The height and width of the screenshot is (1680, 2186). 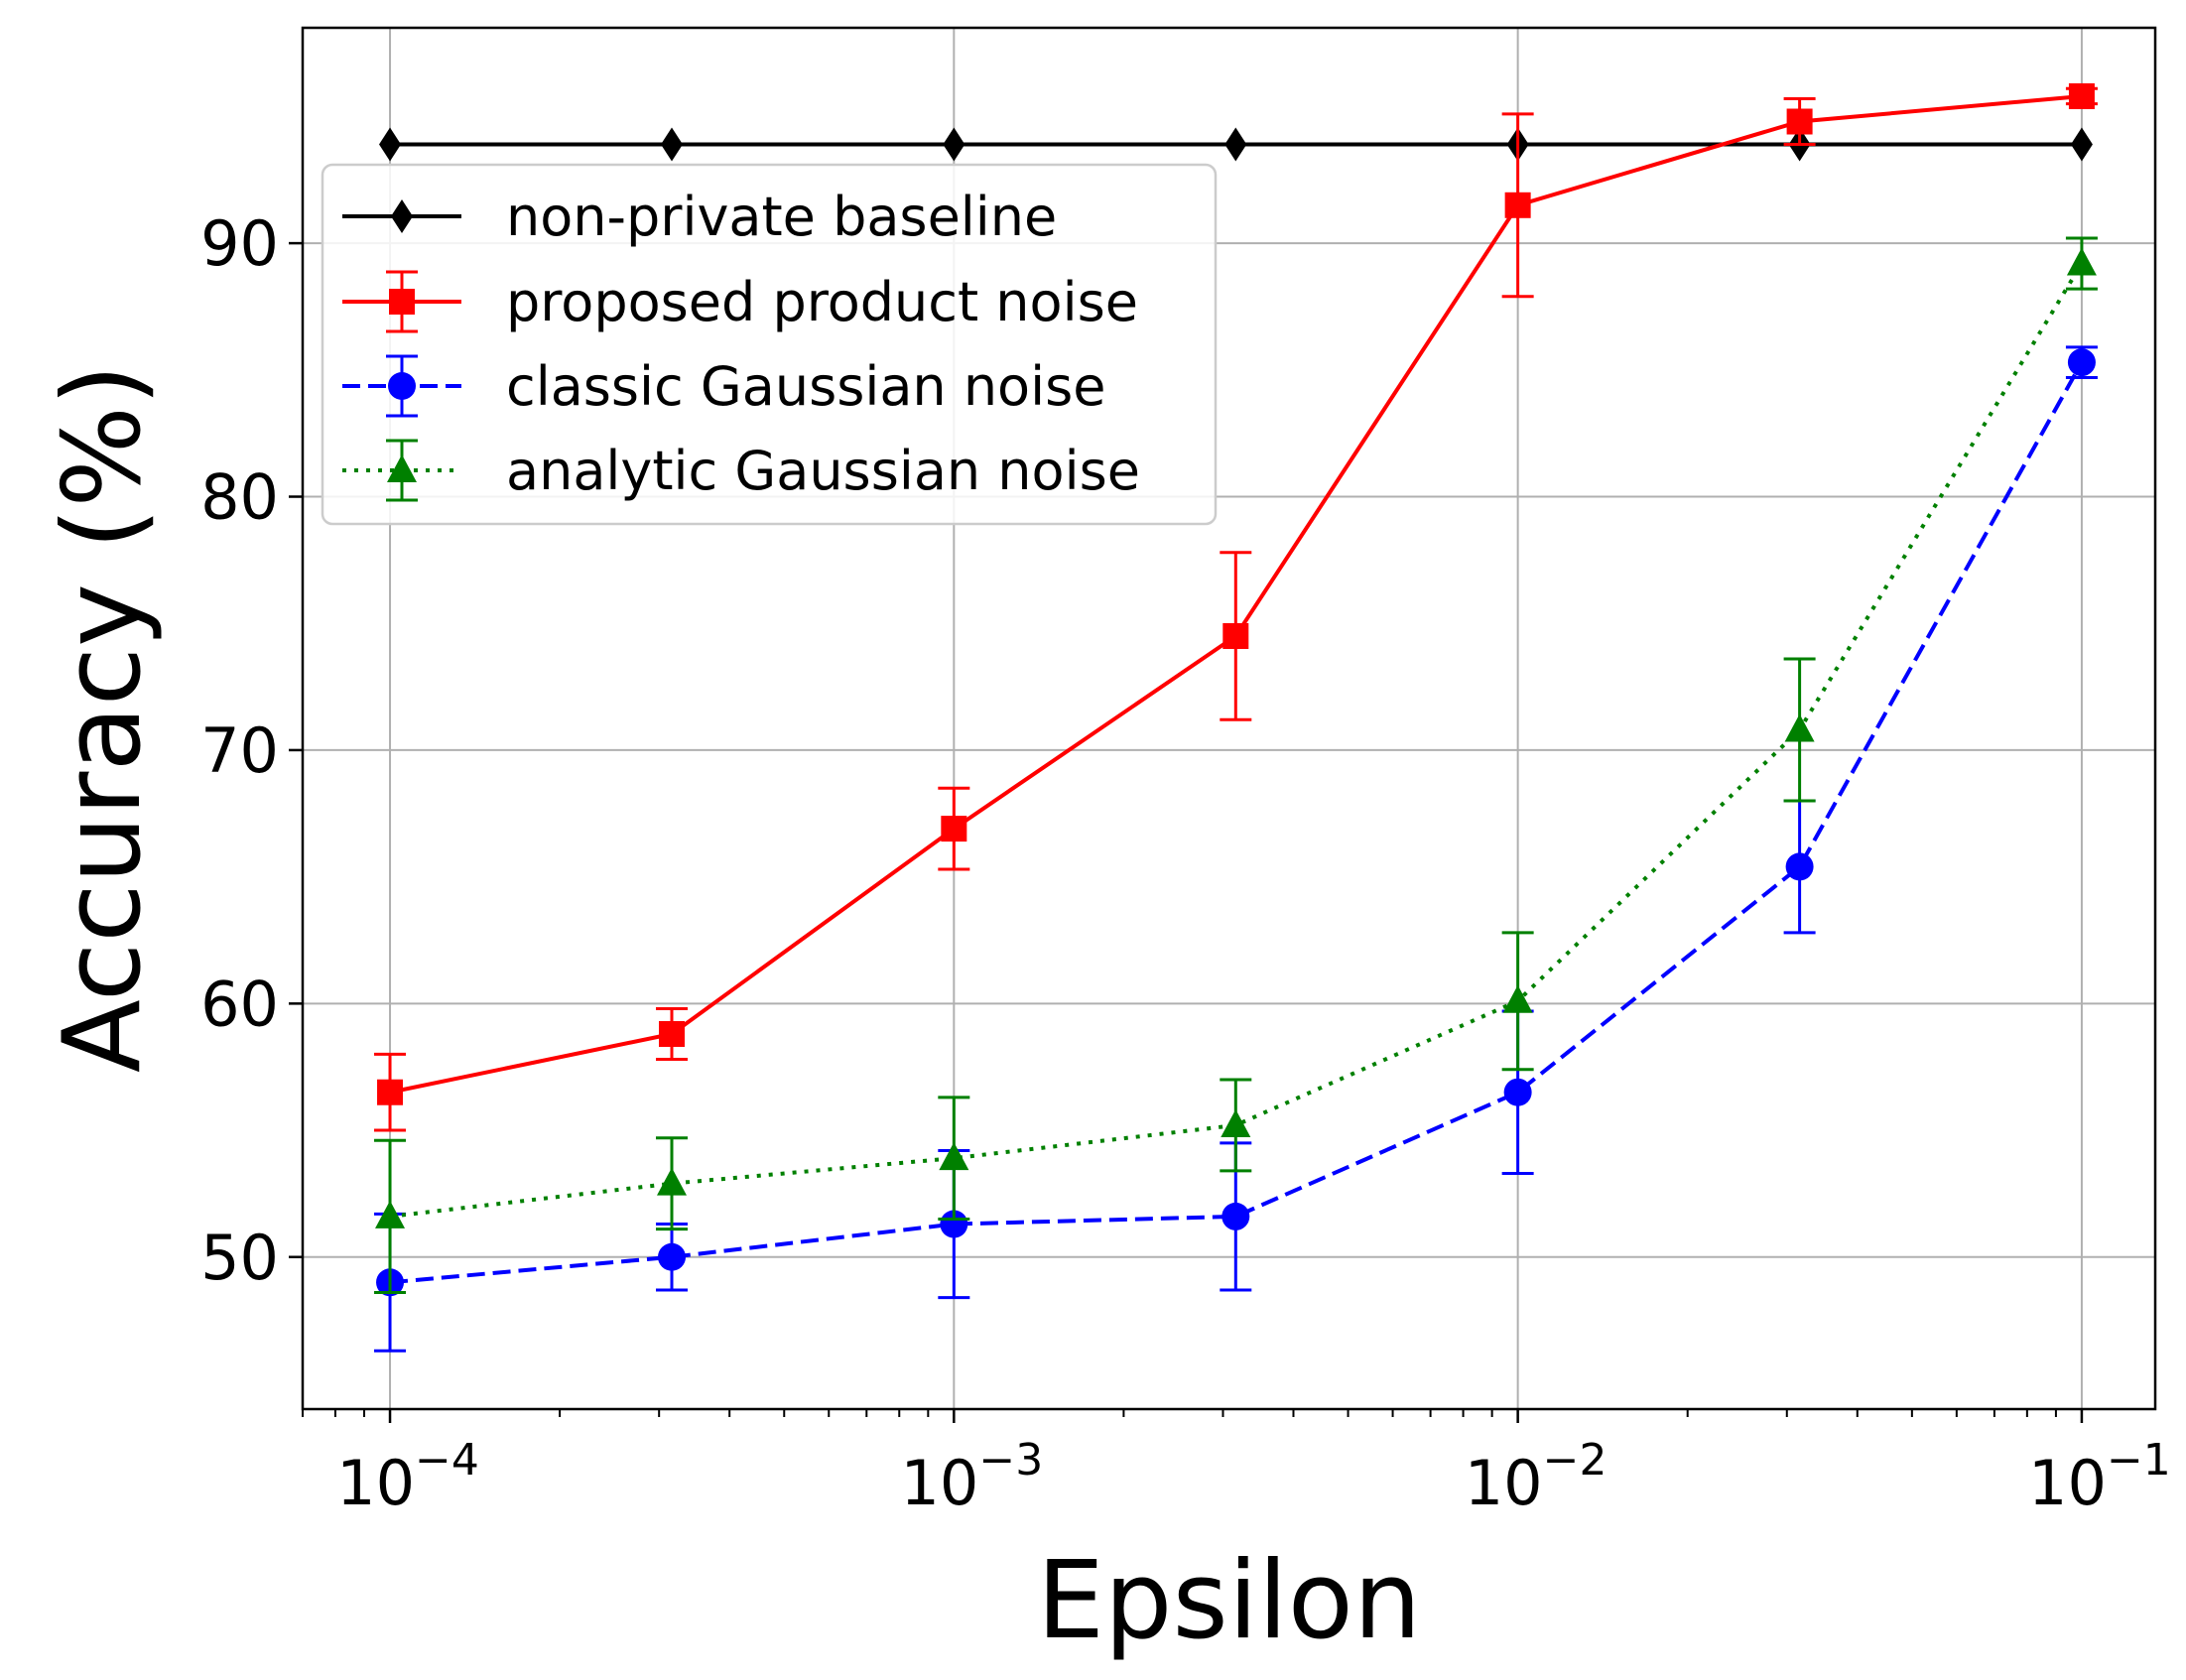 I want to click on y-tick-label: 70, so click(x=239, y=750).